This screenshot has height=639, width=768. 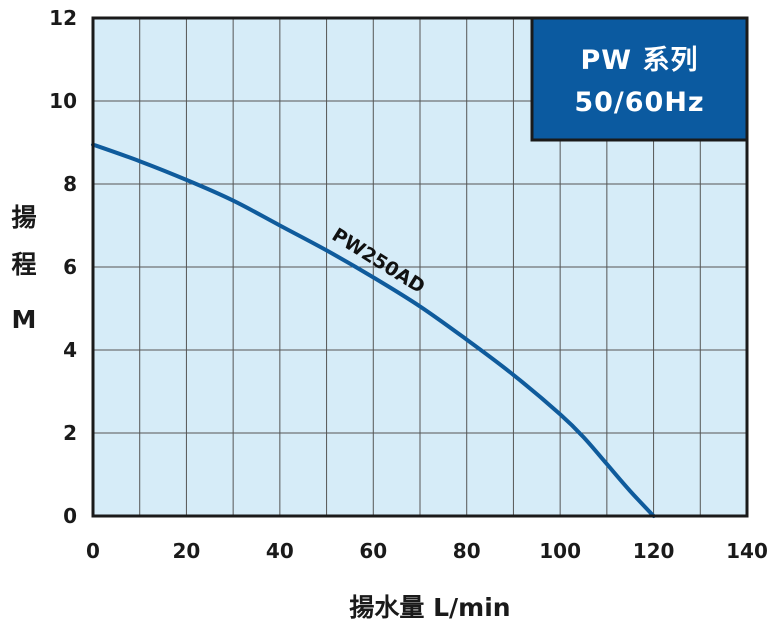 I want to click on series-badge: PW 系列 50/60Hz, so click(x=639, y=79).